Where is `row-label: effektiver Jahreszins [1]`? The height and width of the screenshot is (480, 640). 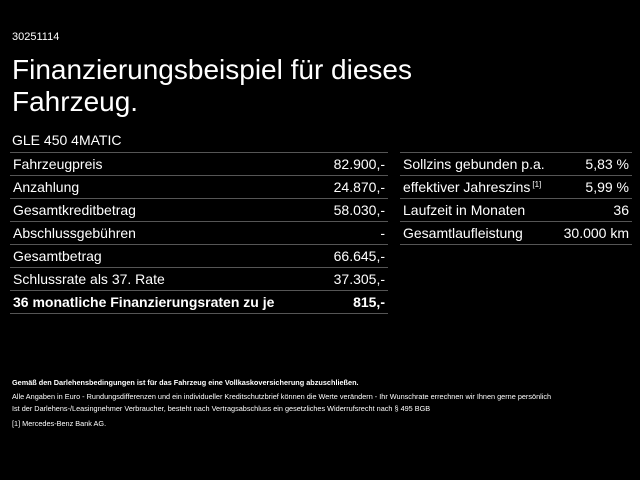 row-label: effektiver Jahreszins [1] is located at coordinates (472, 187).